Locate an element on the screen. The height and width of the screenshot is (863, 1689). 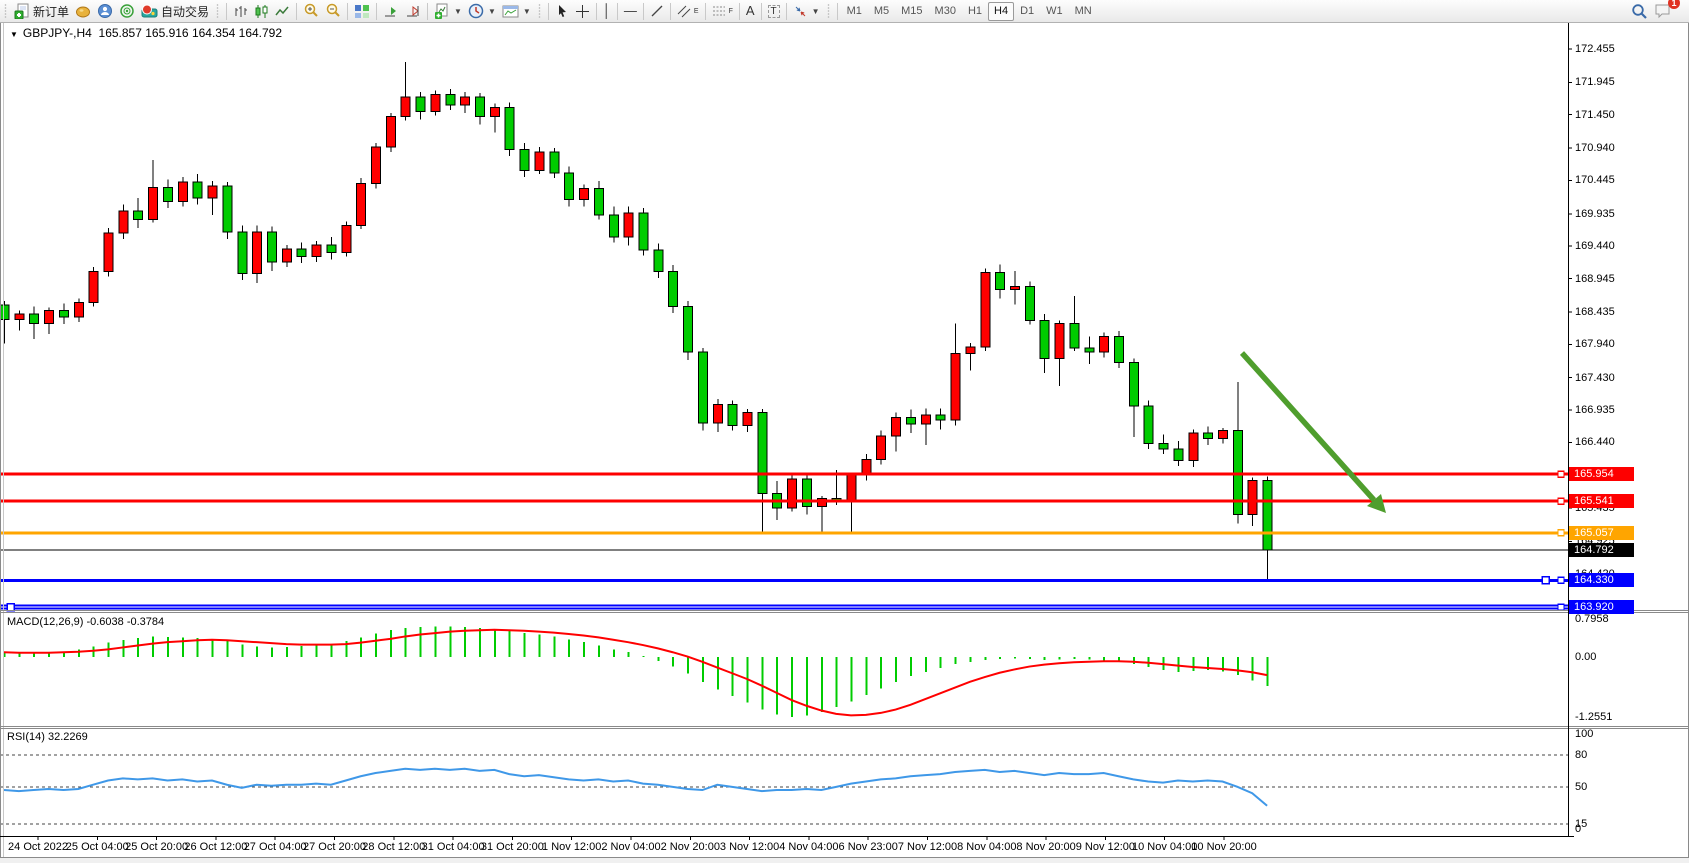
hline-164.792 is located at coordinates (784, 550).